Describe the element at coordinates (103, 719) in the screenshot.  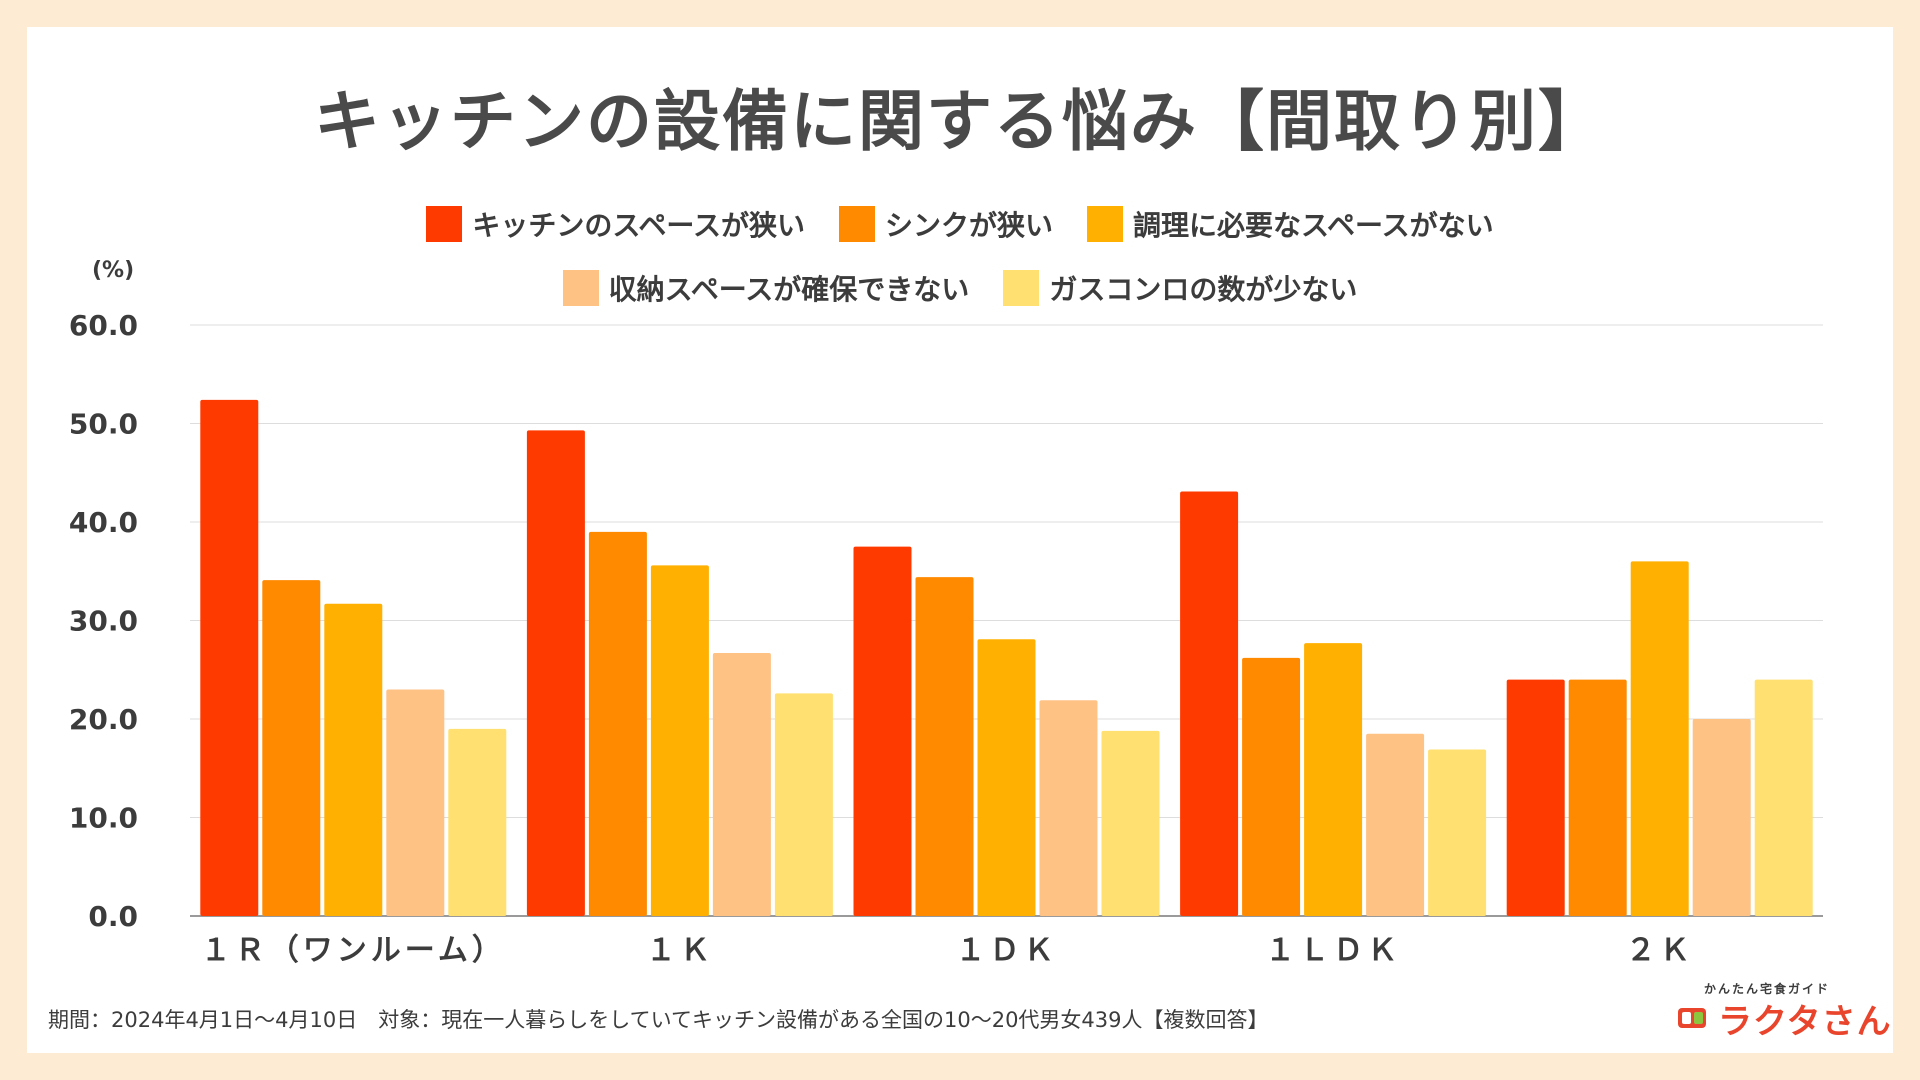
I see `y-tick-label: 20.0` at that location.